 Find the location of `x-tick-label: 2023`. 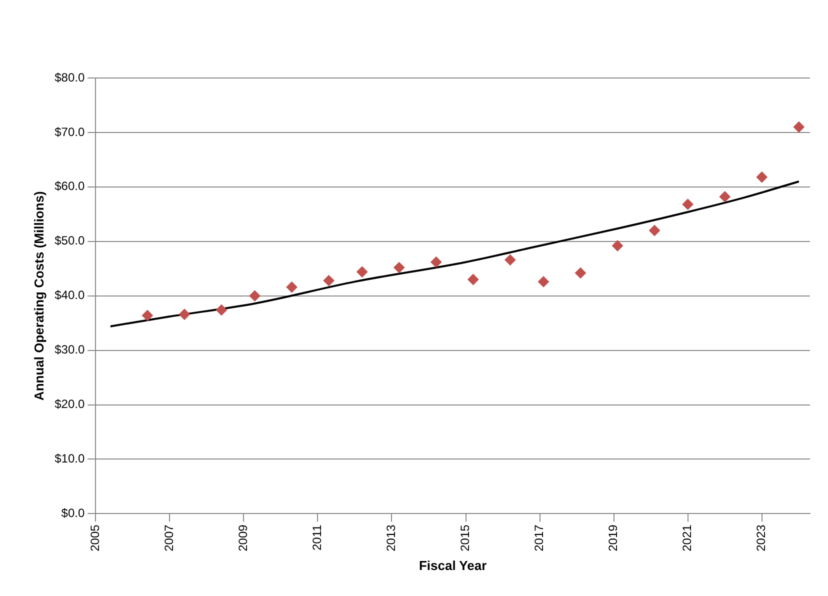

x-tick-label: 2023 is located at coordinates (761, 538).